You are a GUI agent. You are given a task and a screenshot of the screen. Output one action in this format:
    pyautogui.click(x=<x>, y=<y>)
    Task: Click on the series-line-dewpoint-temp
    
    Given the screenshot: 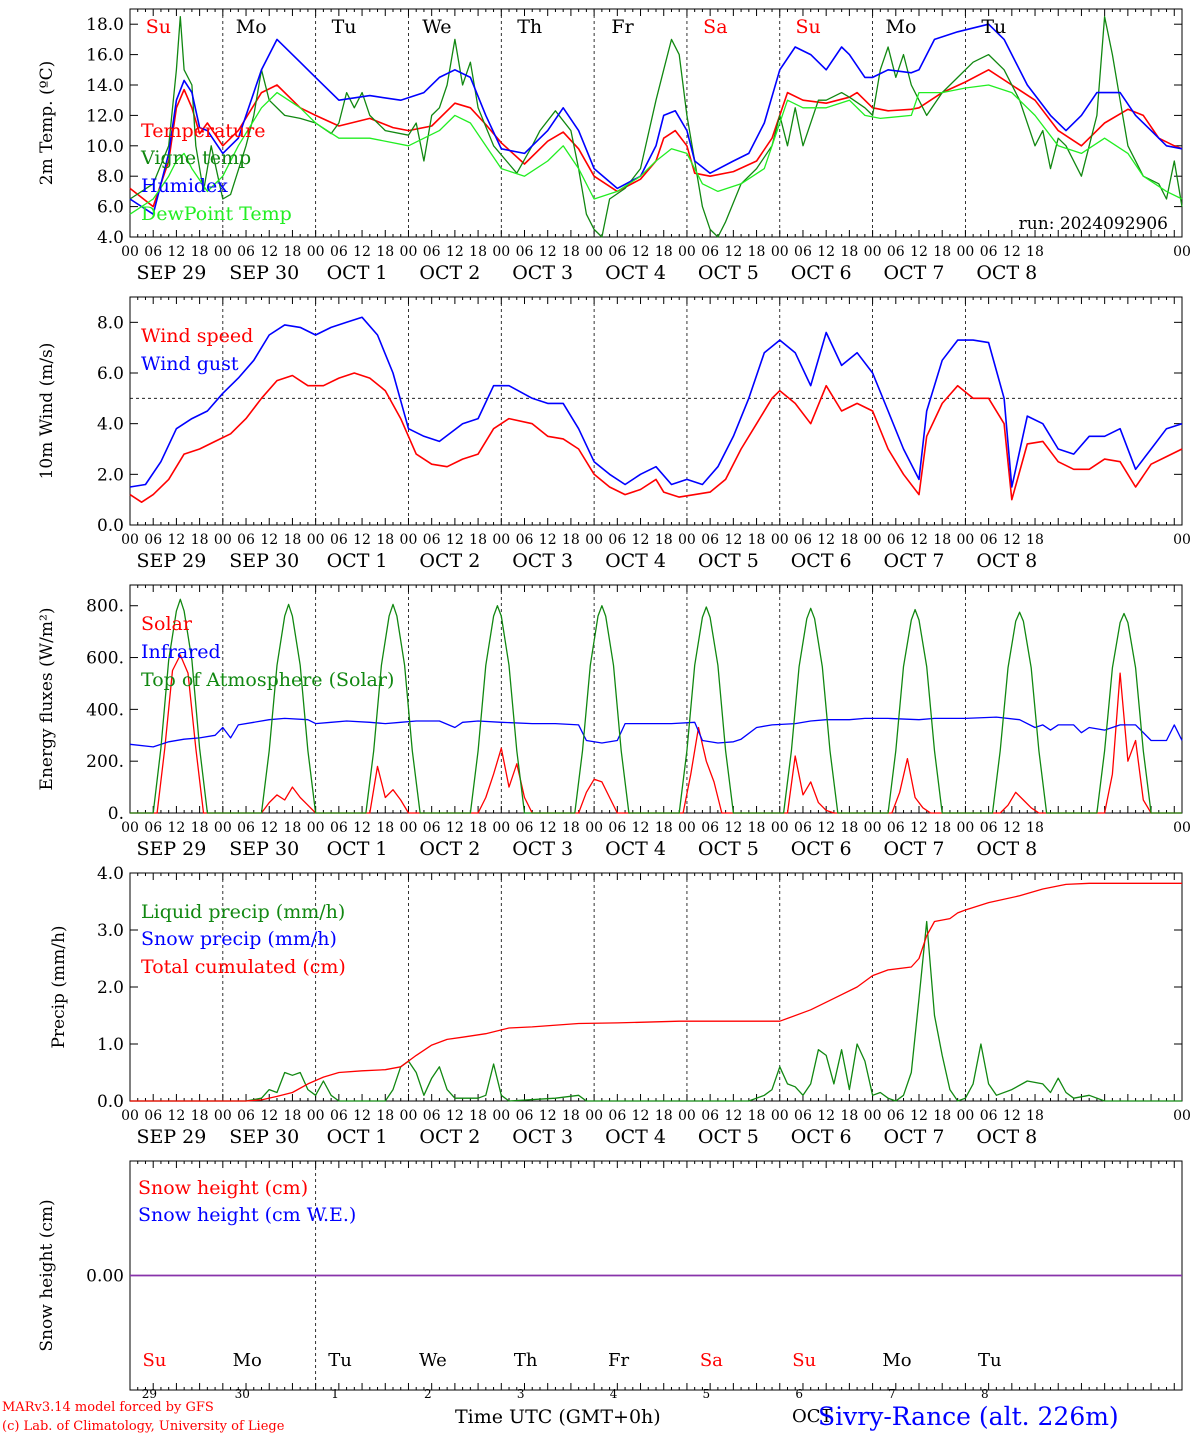 What is the action you would take?
    pyautogui.click(x=656, y=149)
    